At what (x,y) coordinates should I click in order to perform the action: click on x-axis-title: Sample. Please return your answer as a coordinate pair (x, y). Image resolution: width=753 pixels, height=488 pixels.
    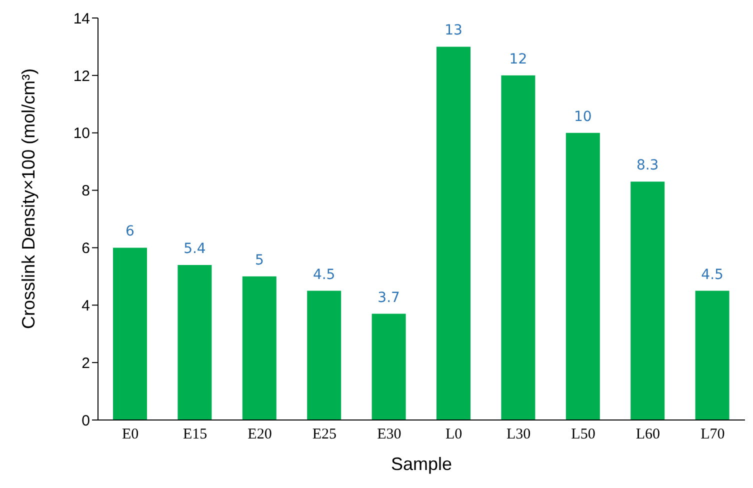
    Looking at the image, I should click on (421, 464).